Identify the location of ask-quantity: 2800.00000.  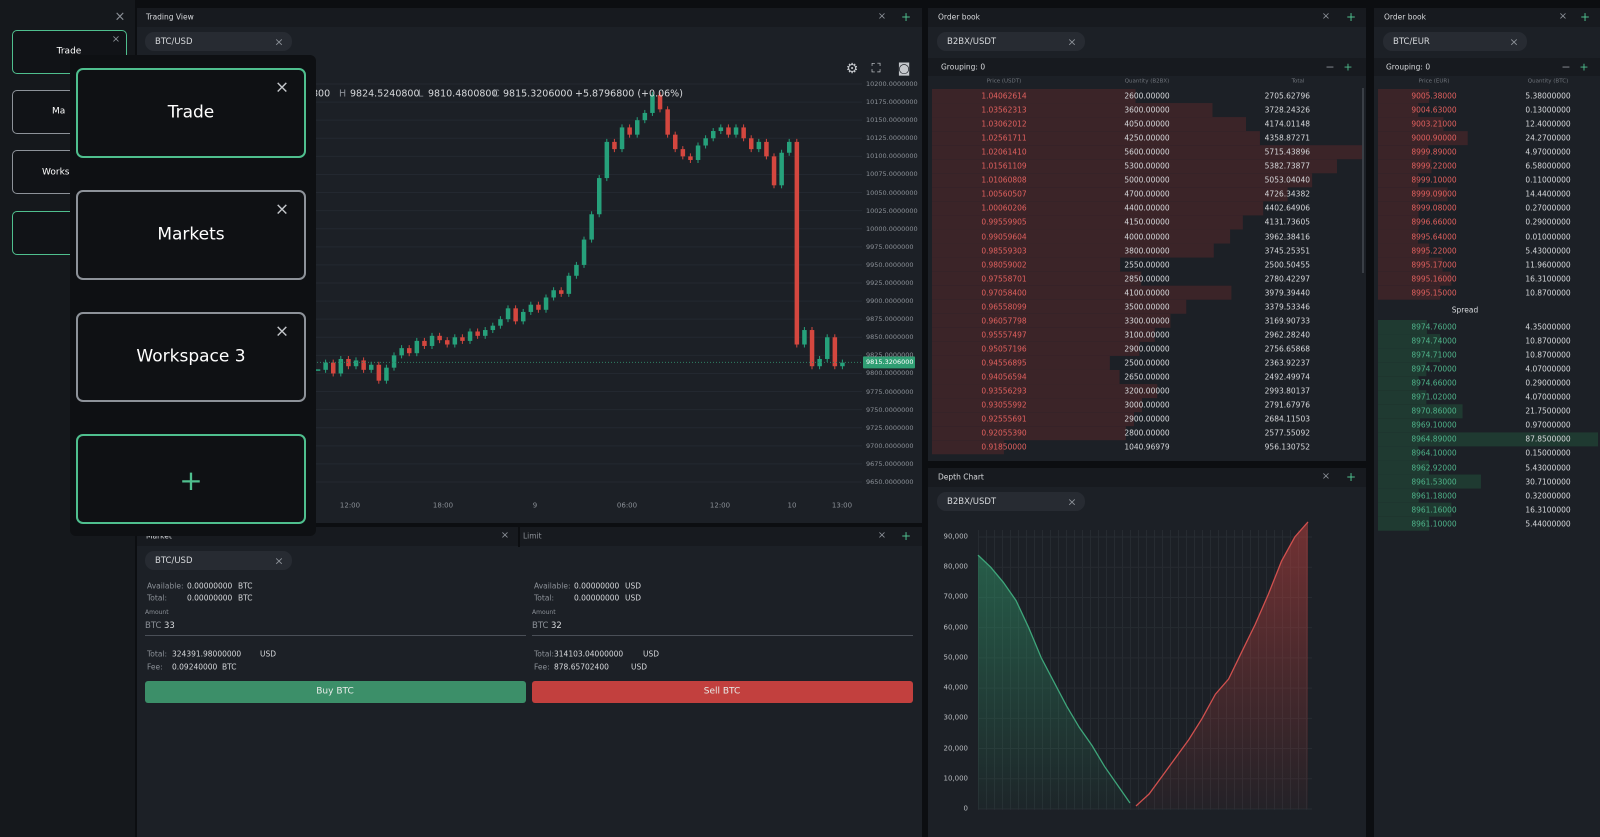
(1147, 433).